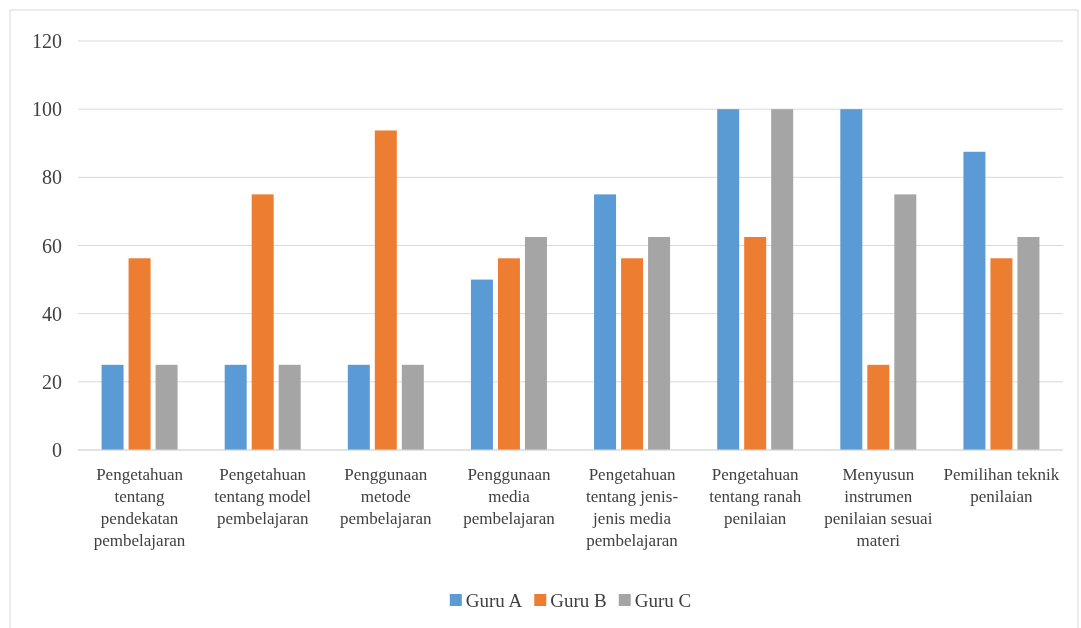  I want to click on x-tick-label: Penggunaan metode pembelajaran, so click(386, 496).